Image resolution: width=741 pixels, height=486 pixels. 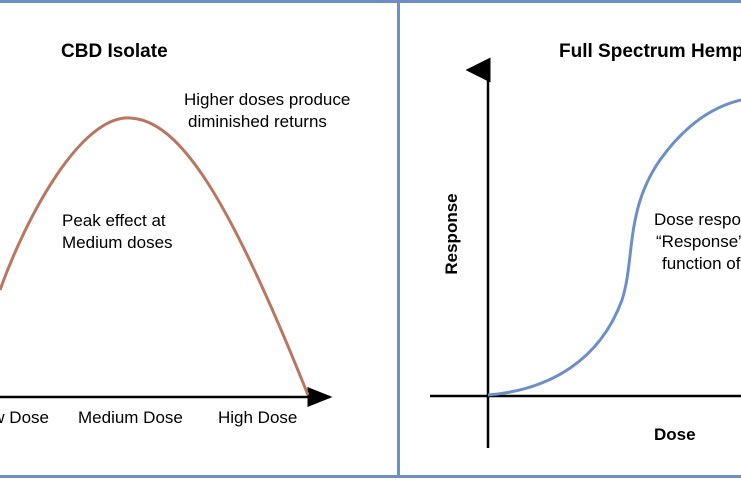 I want to click on note-line: Peak effect at, so click(x=114, y=220).